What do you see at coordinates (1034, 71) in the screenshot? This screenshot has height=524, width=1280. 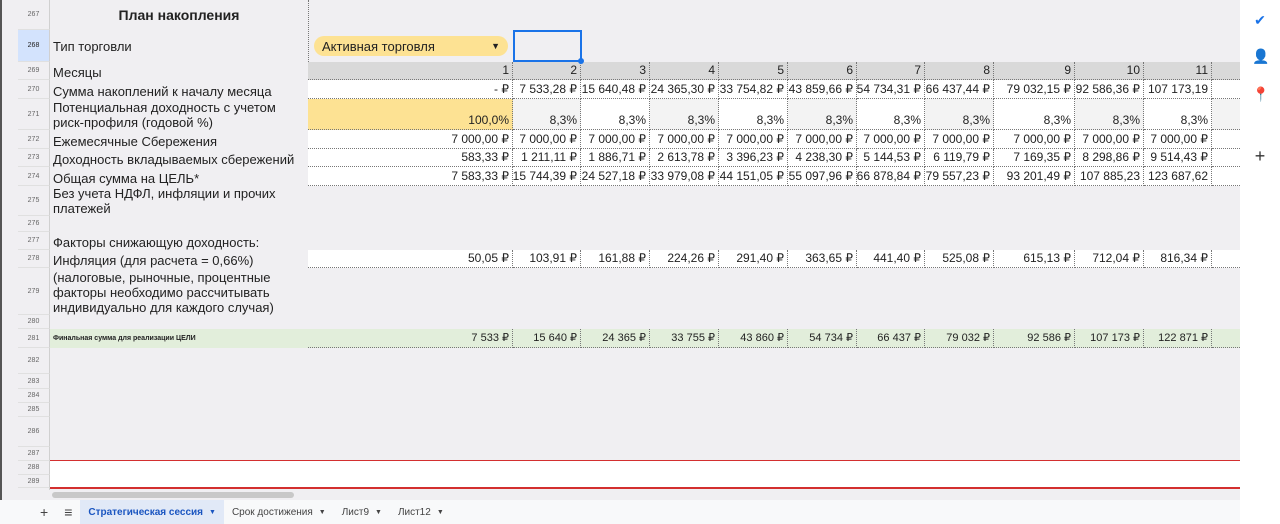 I see `cell-months: 9` at bounding box center [1034, 71].